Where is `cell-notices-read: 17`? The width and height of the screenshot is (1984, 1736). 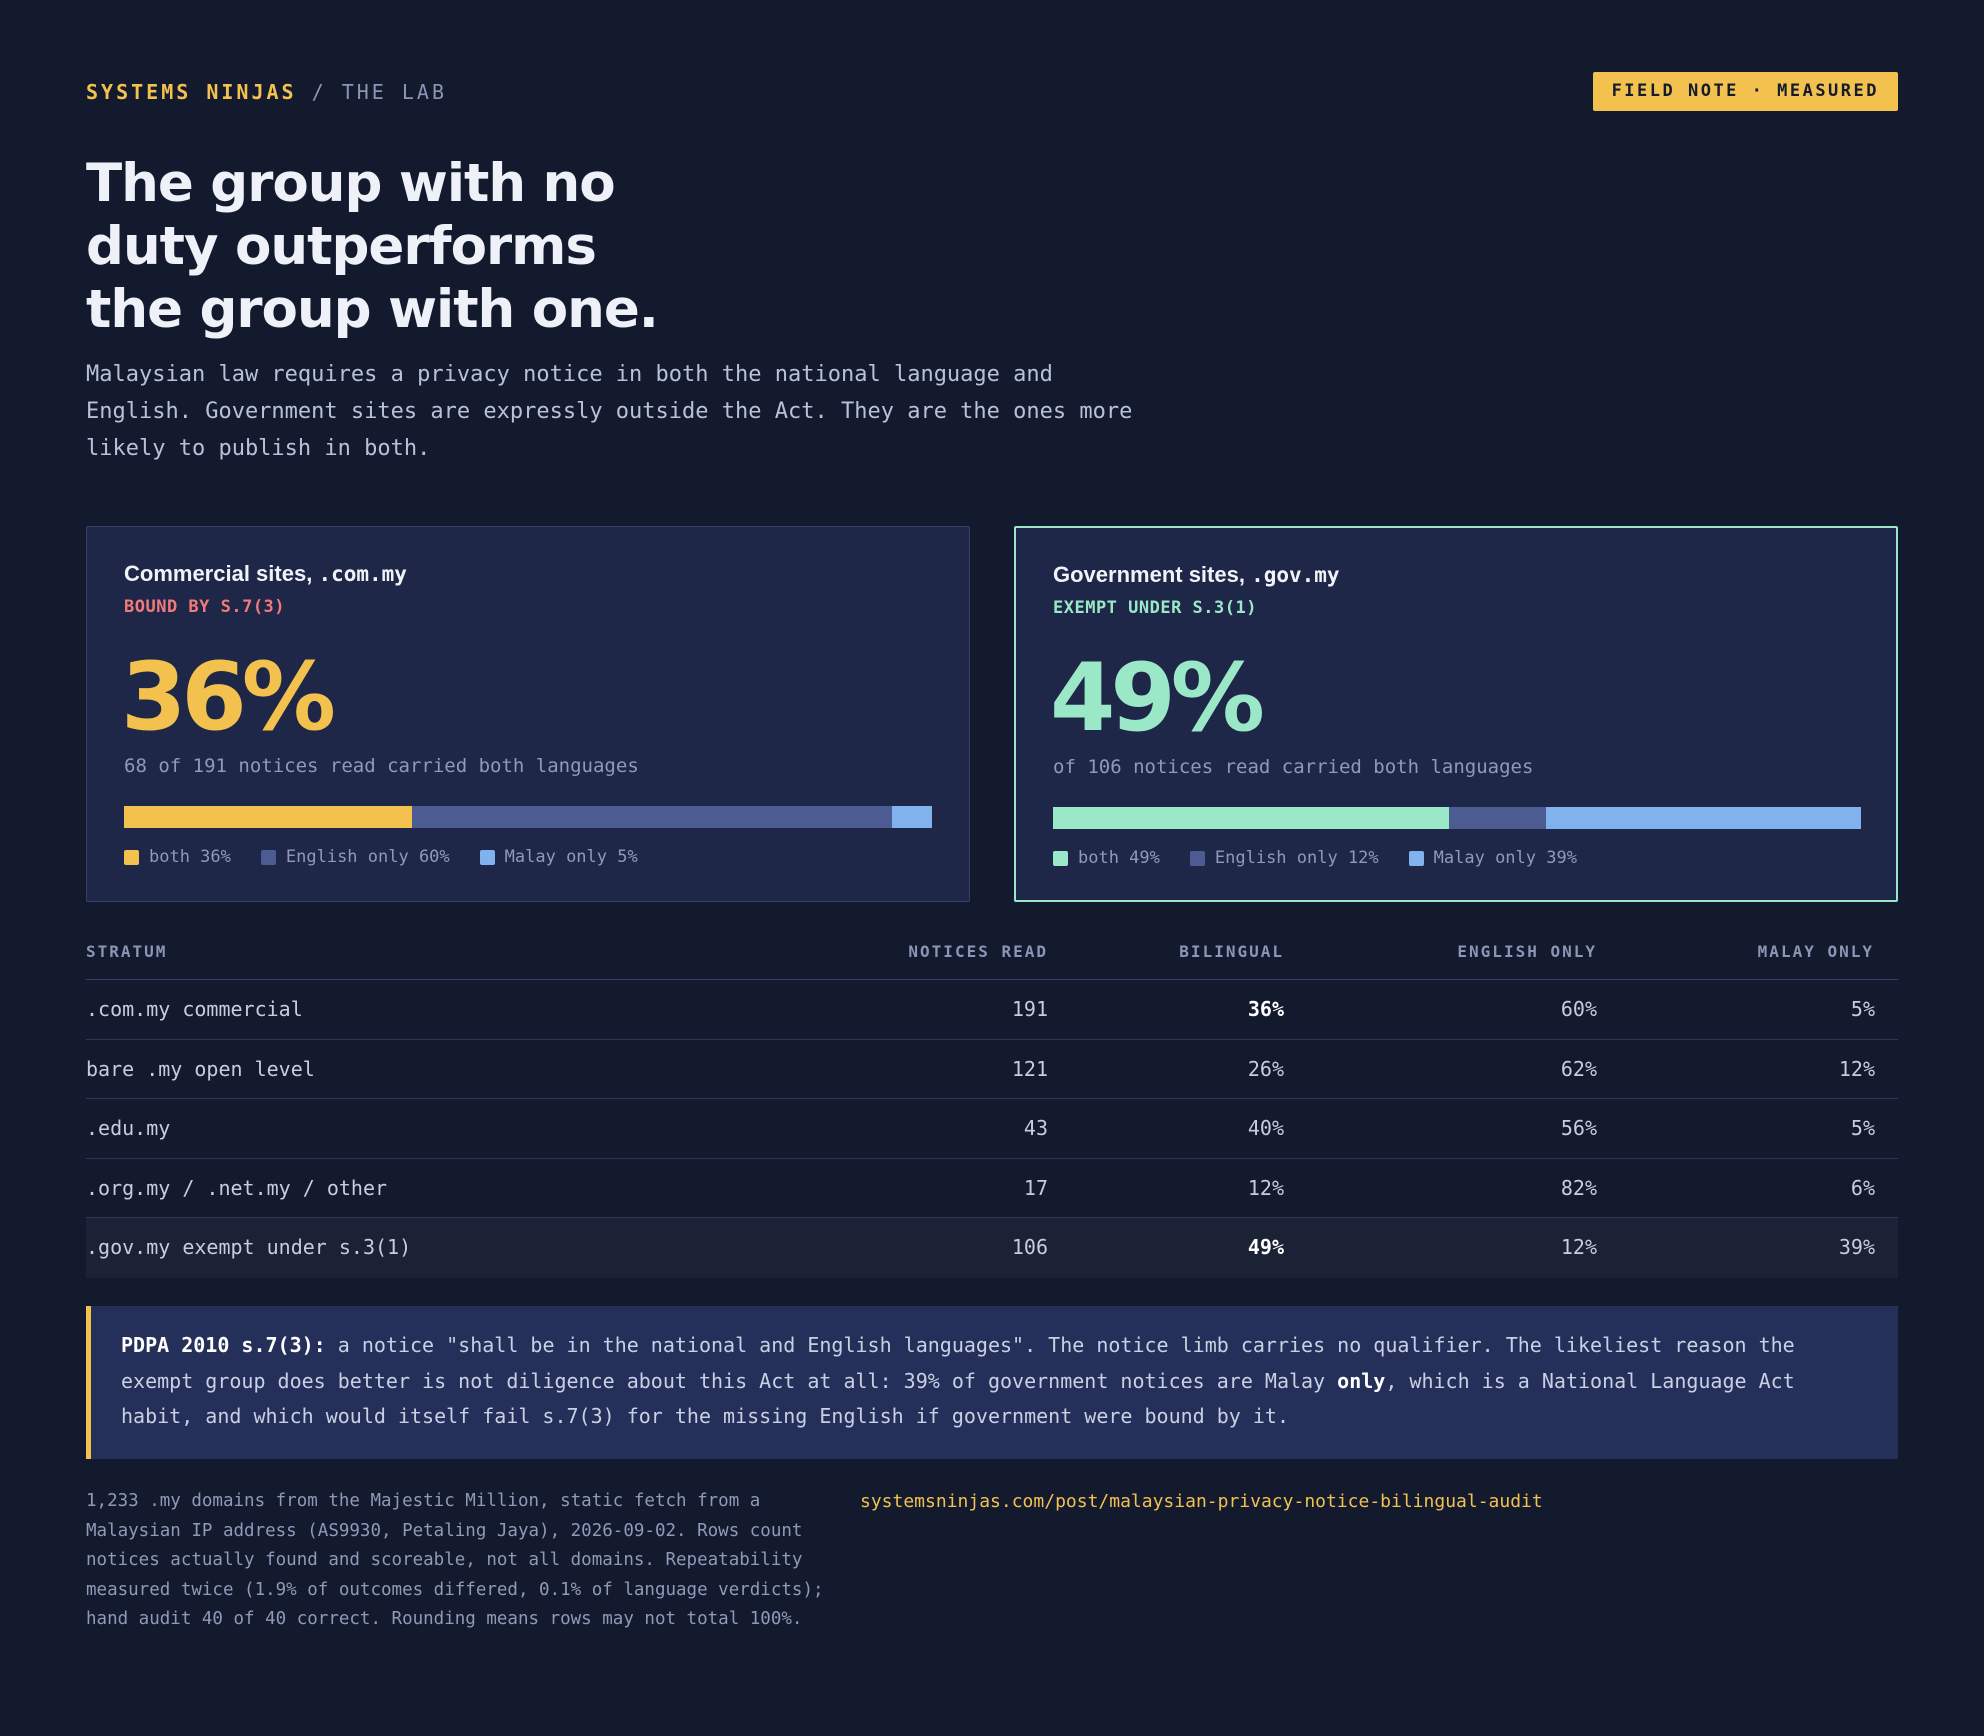
cell-notices-read: 17 is located at coordinates (1035, 1187).